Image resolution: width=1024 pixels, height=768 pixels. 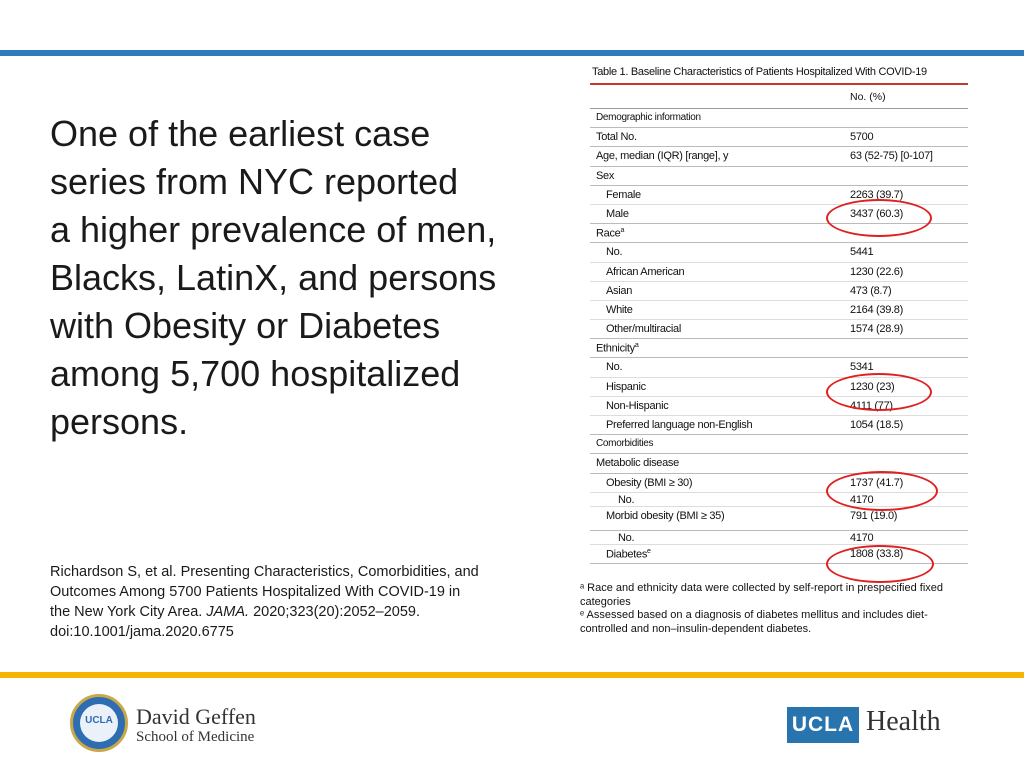 I want to click on highlight-circle-diabetes, so click(x=880, y=564).